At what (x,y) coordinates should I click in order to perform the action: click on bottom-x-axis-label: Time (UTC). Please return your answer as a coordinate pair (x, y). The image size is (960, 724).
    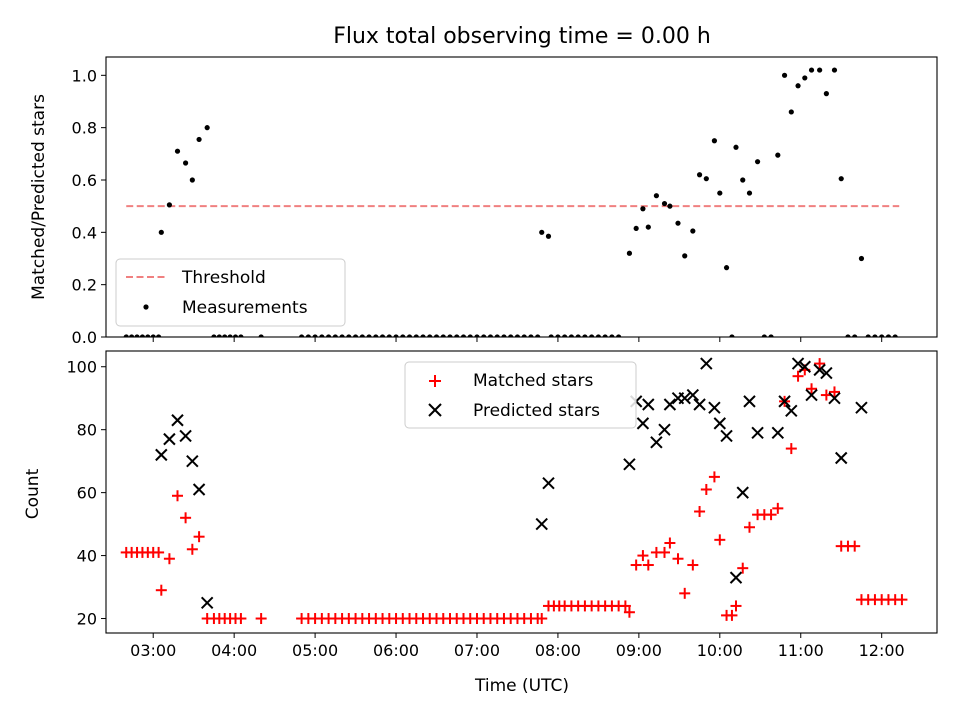
    Looking at the image, I should click on (521, 686).